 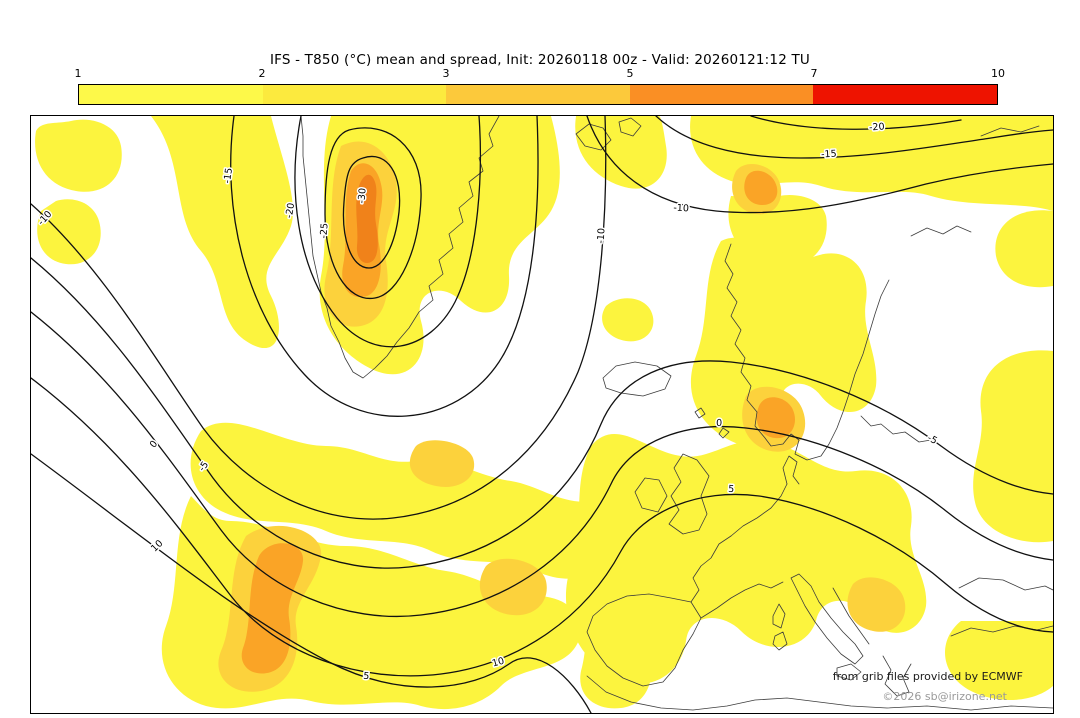 What do you see at coordinates (446, 73) in the screenshot?
I see `colorbar-tick-label: 3` at bounding box center [446, 73].